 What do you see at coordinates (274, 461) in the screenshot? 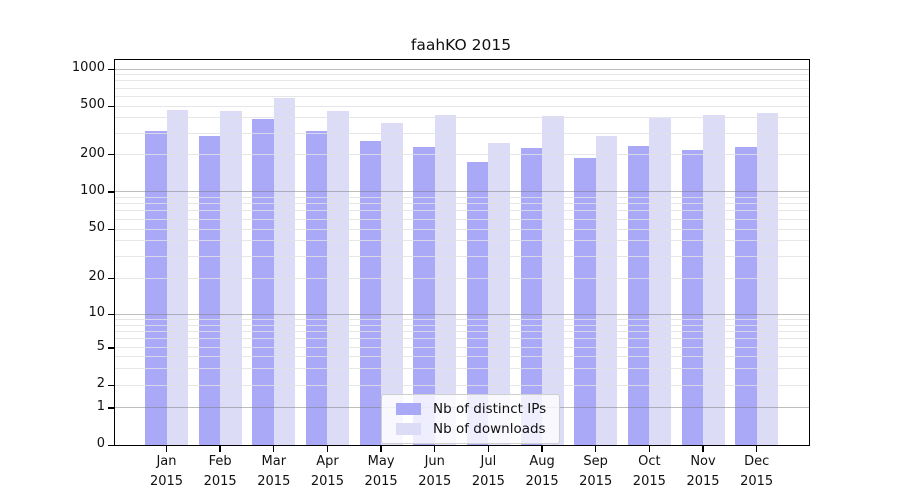
I see `x-tick-month: Mar` at bounding box center [274, 461].